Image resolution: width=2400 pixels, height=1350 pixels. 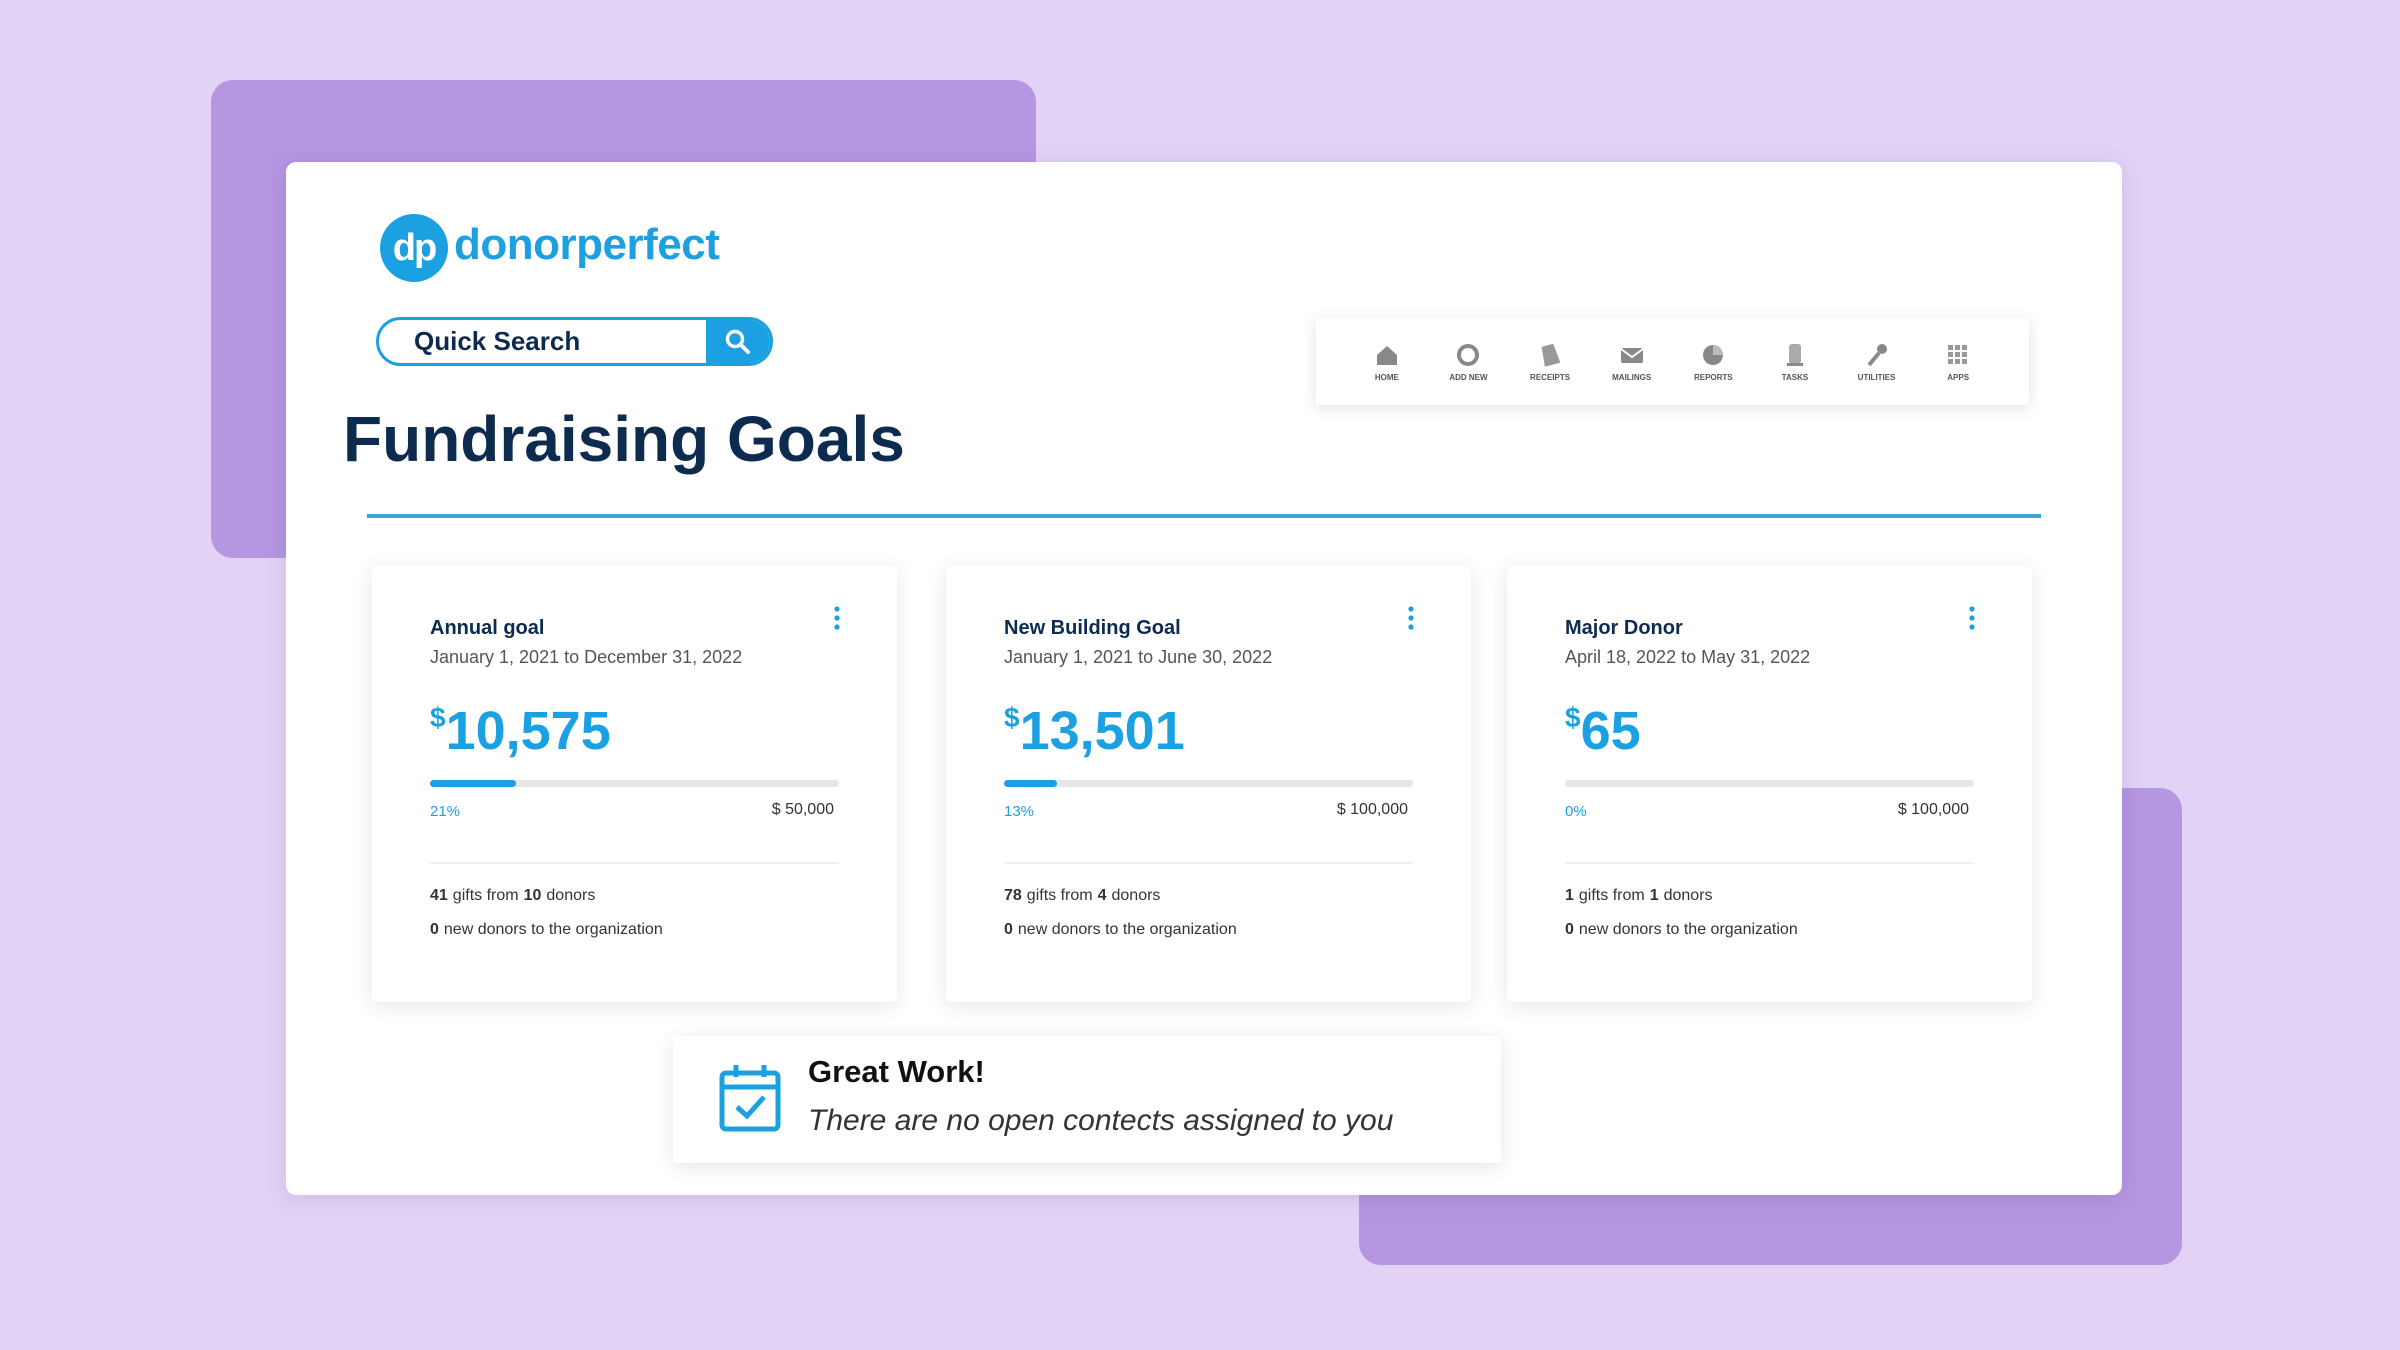 I want to click on logo-mark: dp, so click(x=414, y=248).